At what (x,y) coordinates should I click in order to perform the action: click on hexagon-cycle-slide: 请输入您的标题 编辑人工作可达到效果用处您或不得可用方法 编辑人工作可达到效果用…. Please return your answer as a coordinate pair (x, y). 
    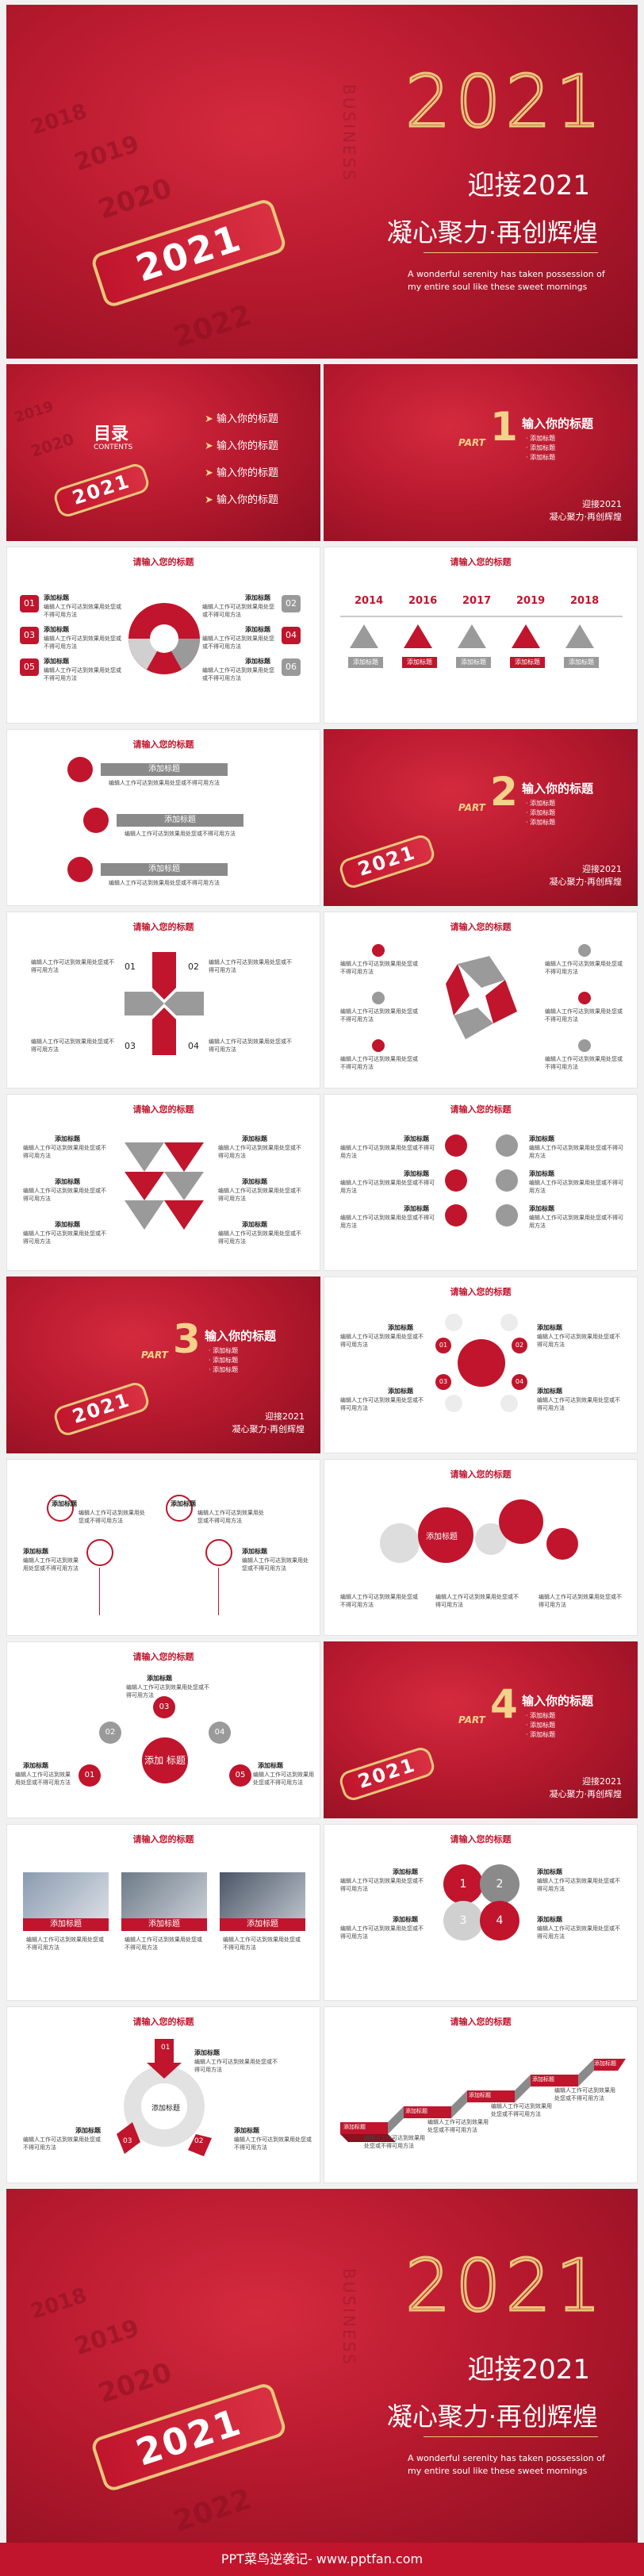
    Looking at the image, I should click on (481, 1000).